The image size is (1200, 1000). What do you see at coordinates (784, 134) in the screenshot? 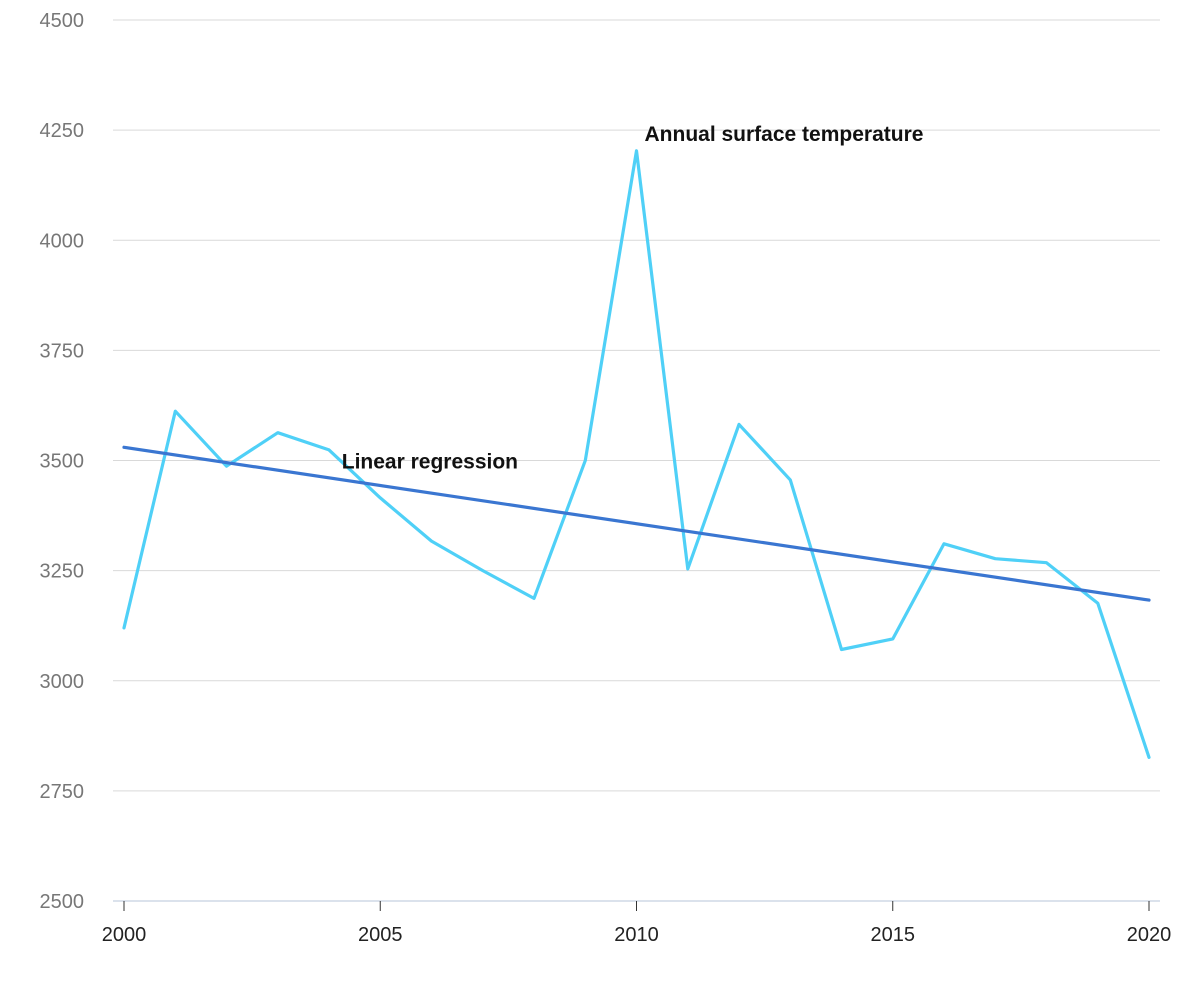
I see `series-annotation-label: Annual surface temperature` at bounding box center [784, 134].